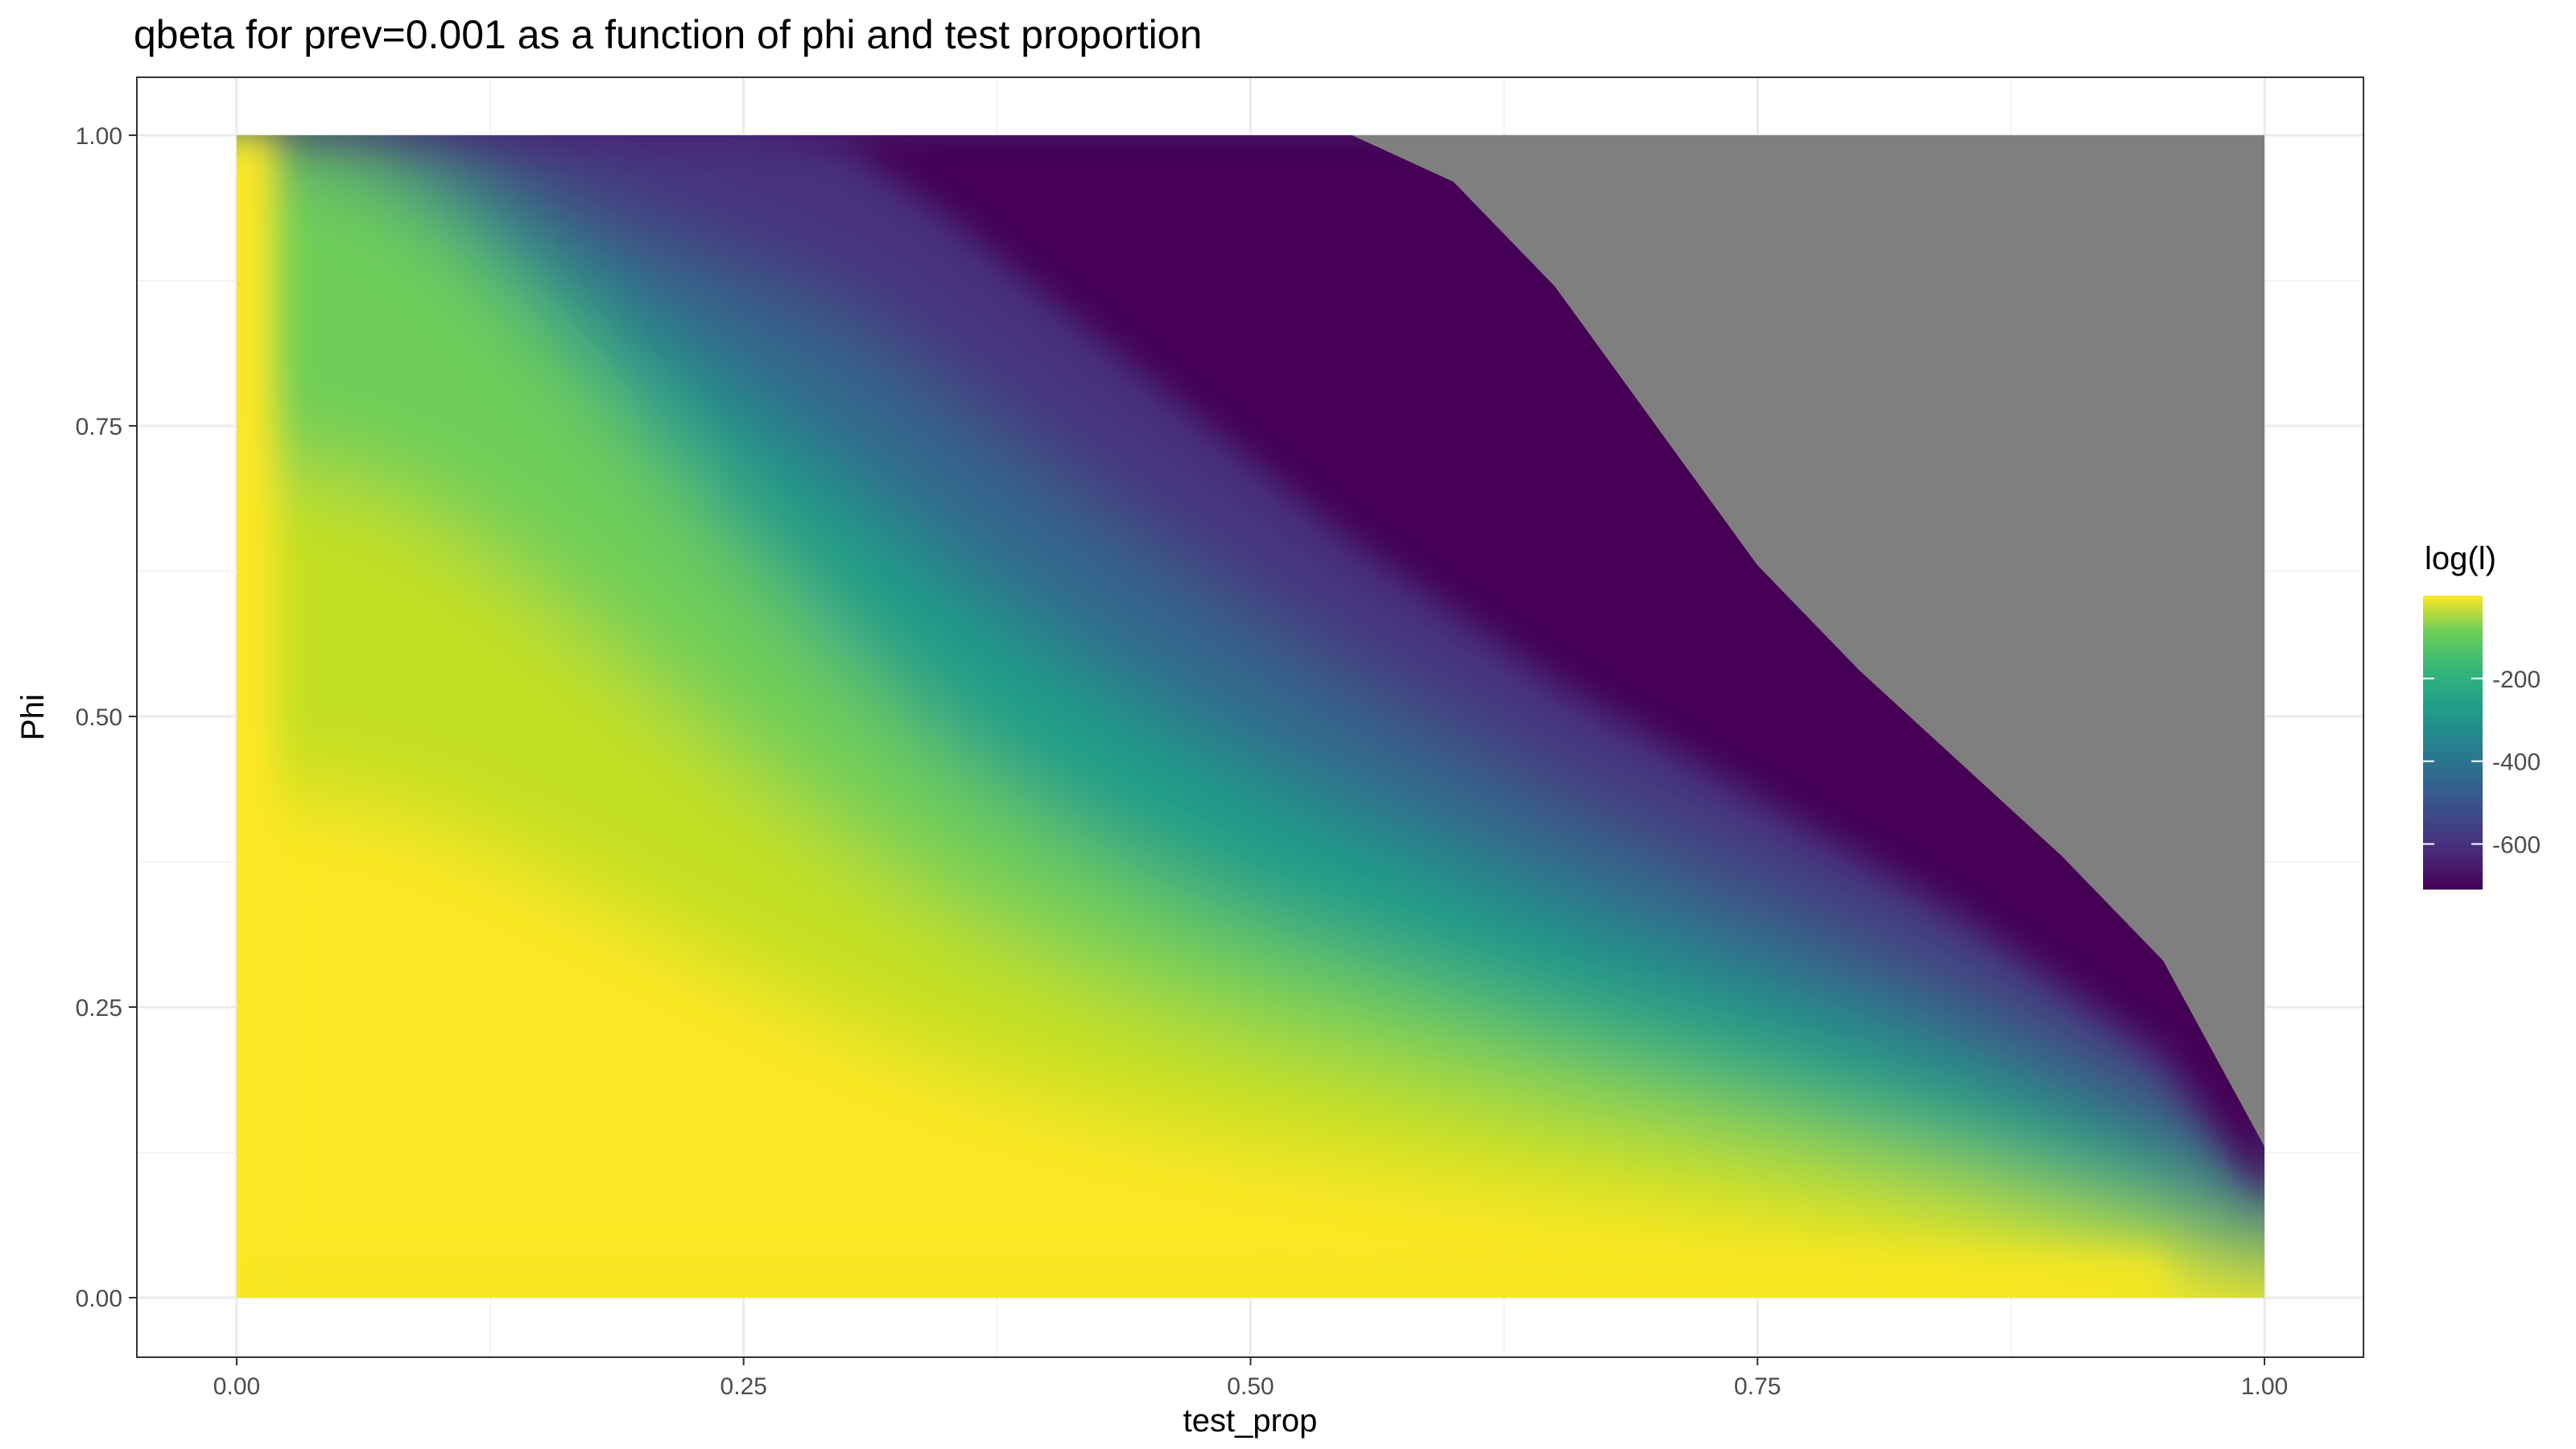 The height and width of the screenshot is (1449, 2576). I want to click on legend: -200 -400 -600, so click(2482, 743).